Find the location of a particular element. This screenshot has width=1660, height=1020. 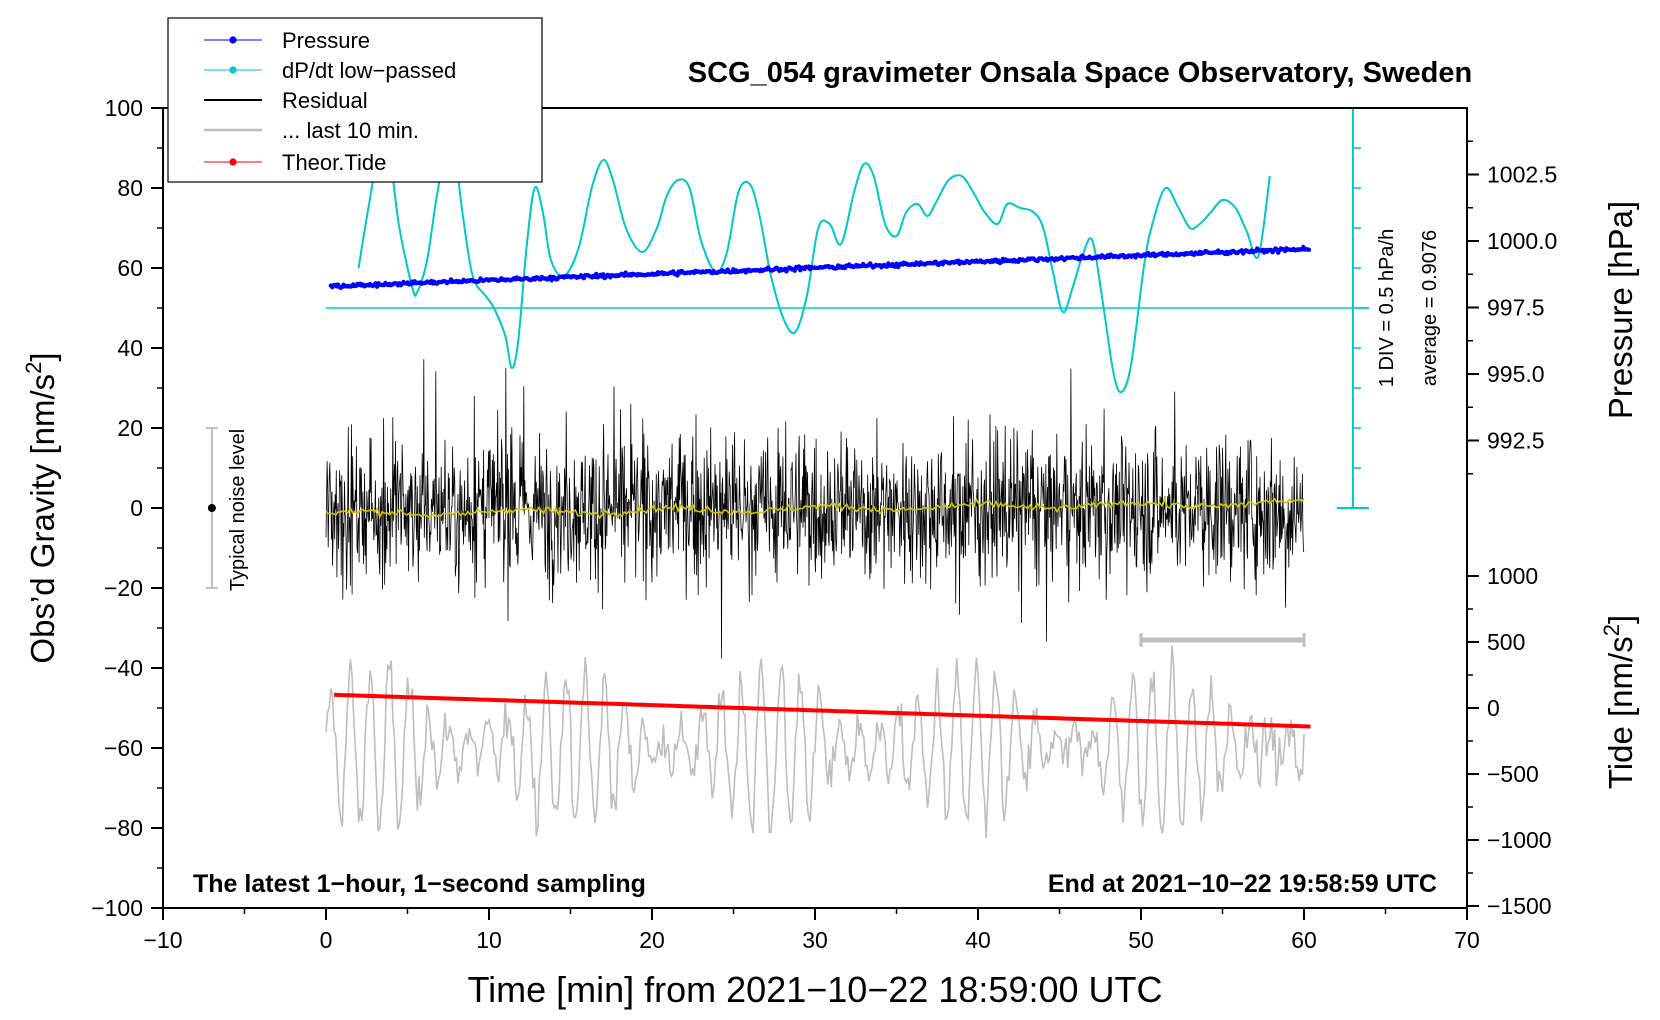

y-axis-label-gravity-sup: 2 is located at coordinates (33, 368).